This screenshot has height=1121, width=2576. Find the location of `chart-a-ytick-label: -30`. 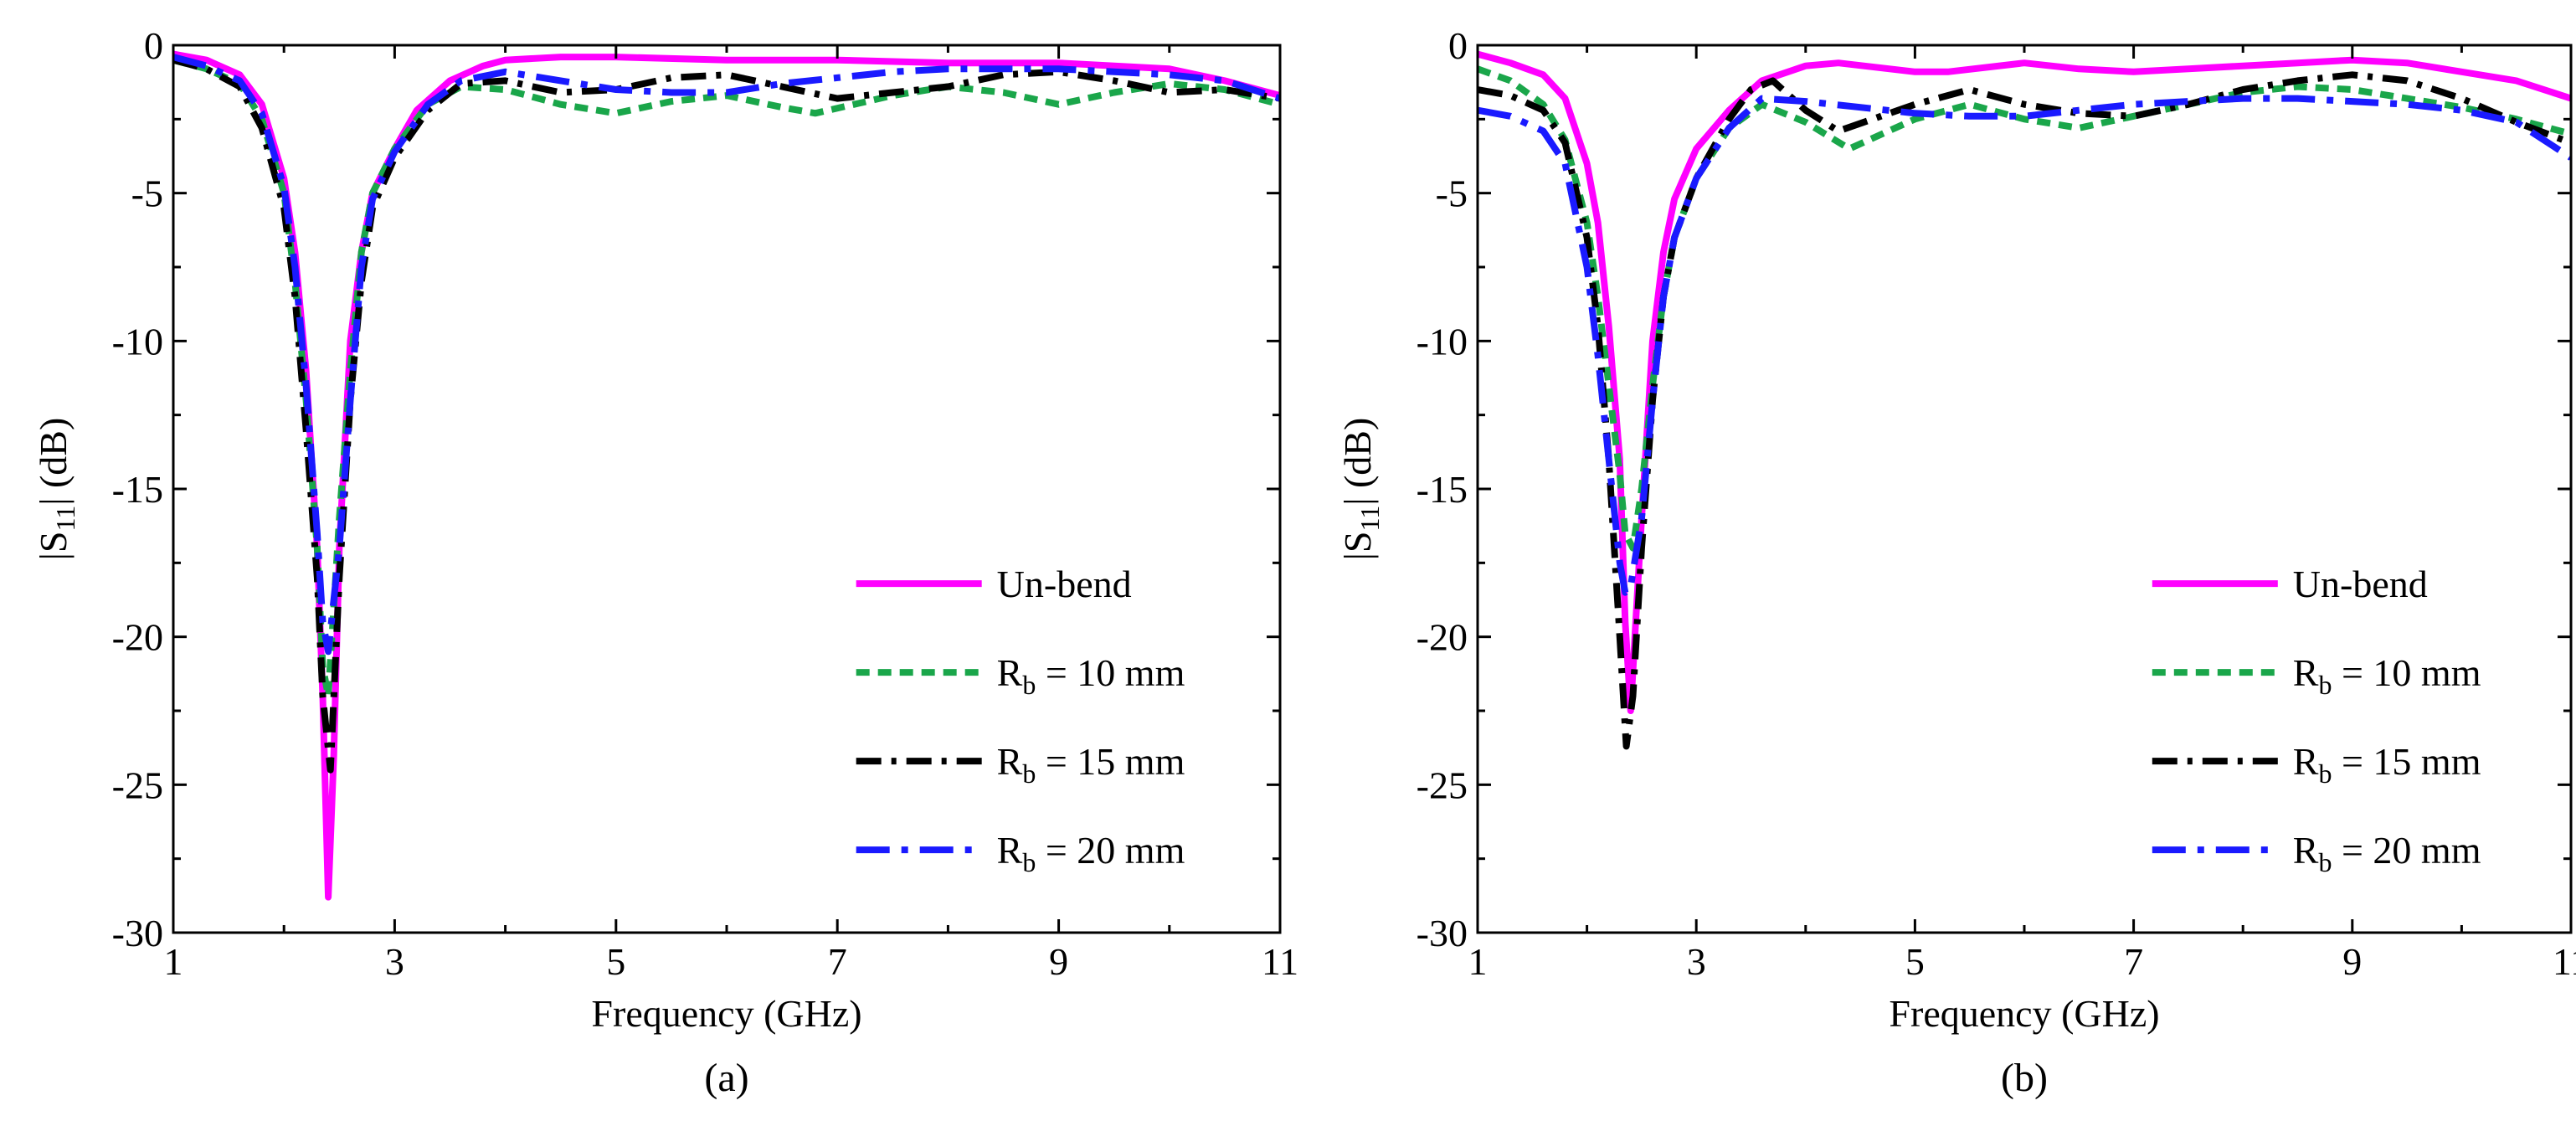

chart-a-ytick-label: -30 is located at coordinates (138, 933).